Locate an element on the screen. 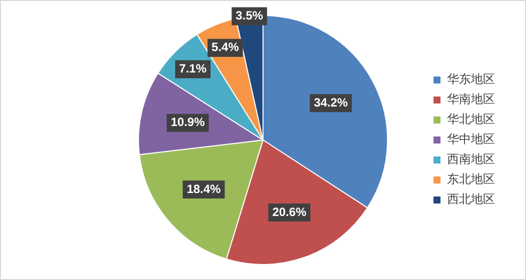  data-label: 7.1% is located at coordinates (193, 69).